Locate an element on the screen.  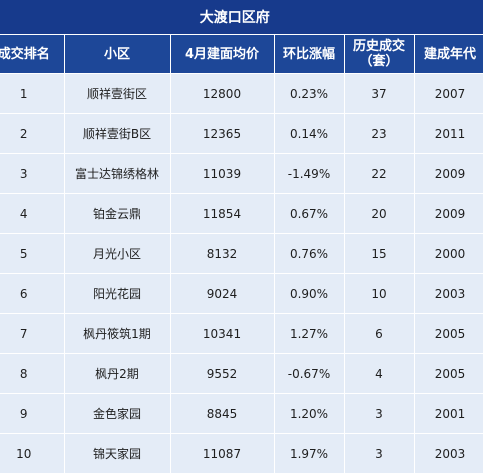
rank-cell: 4 is located at coordinates (32, 213).